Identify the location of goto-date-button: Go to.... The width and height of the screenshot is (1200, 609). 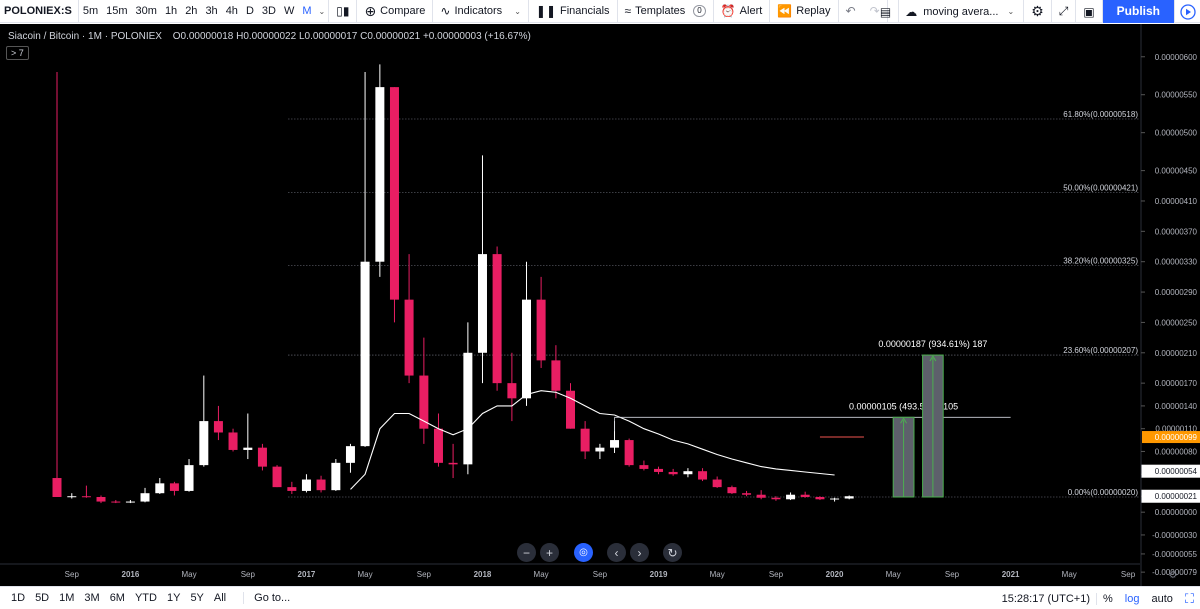
(266, 598).